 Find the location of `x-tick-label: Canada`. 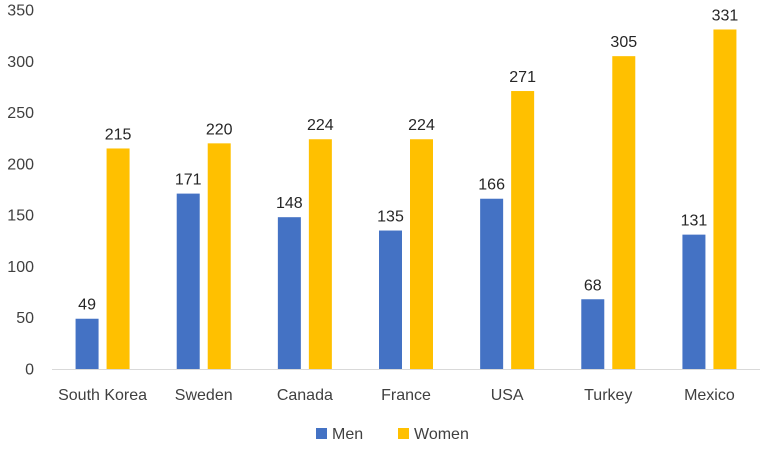

x-tick-label: Canada is located at coordinates (305, 395).